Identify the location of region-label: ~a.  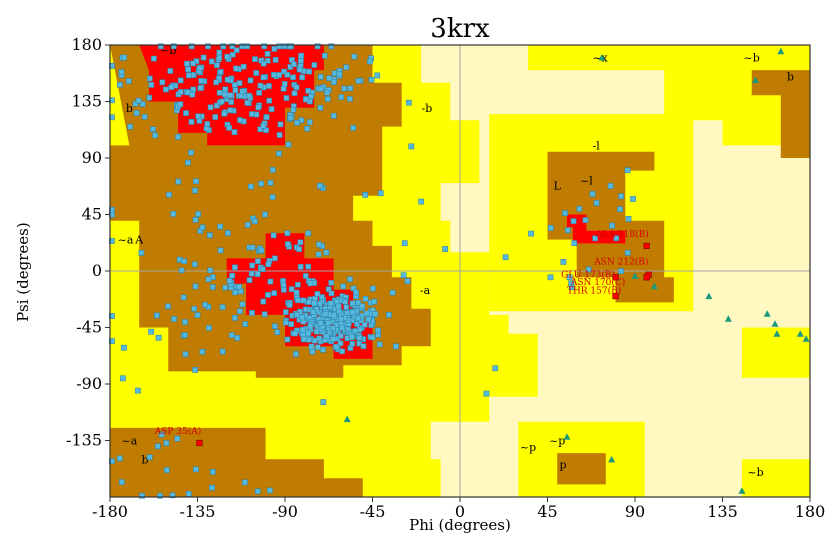
(126, 240).